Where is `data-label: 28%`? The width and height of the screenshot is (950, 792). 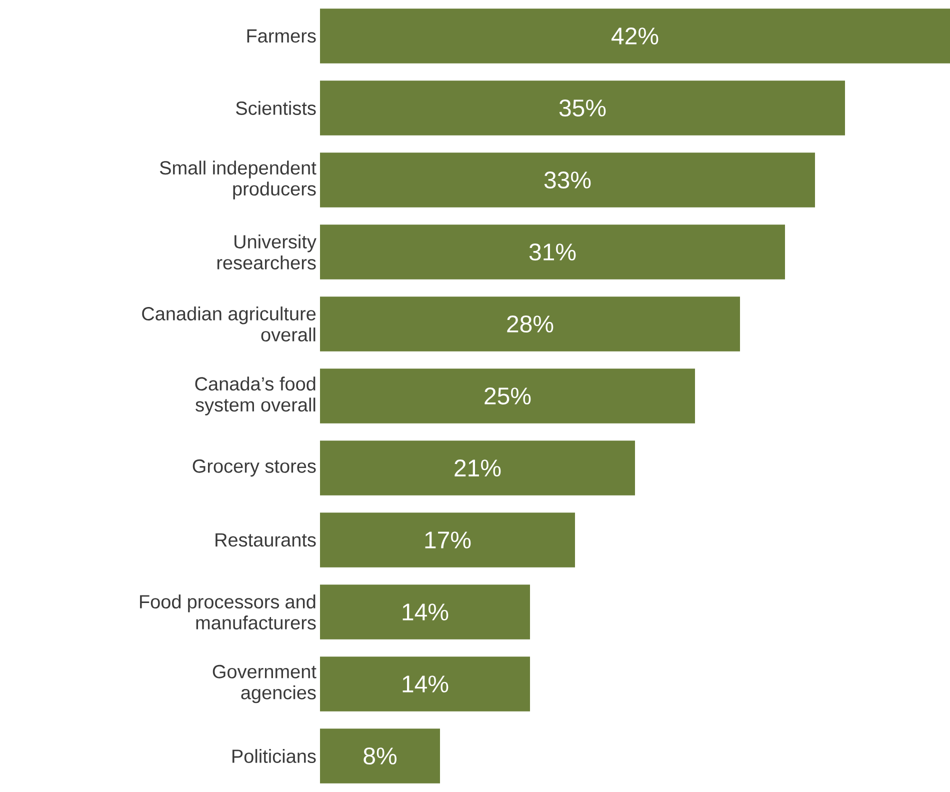 data-label: 28% is located at coordinates (530, 324).